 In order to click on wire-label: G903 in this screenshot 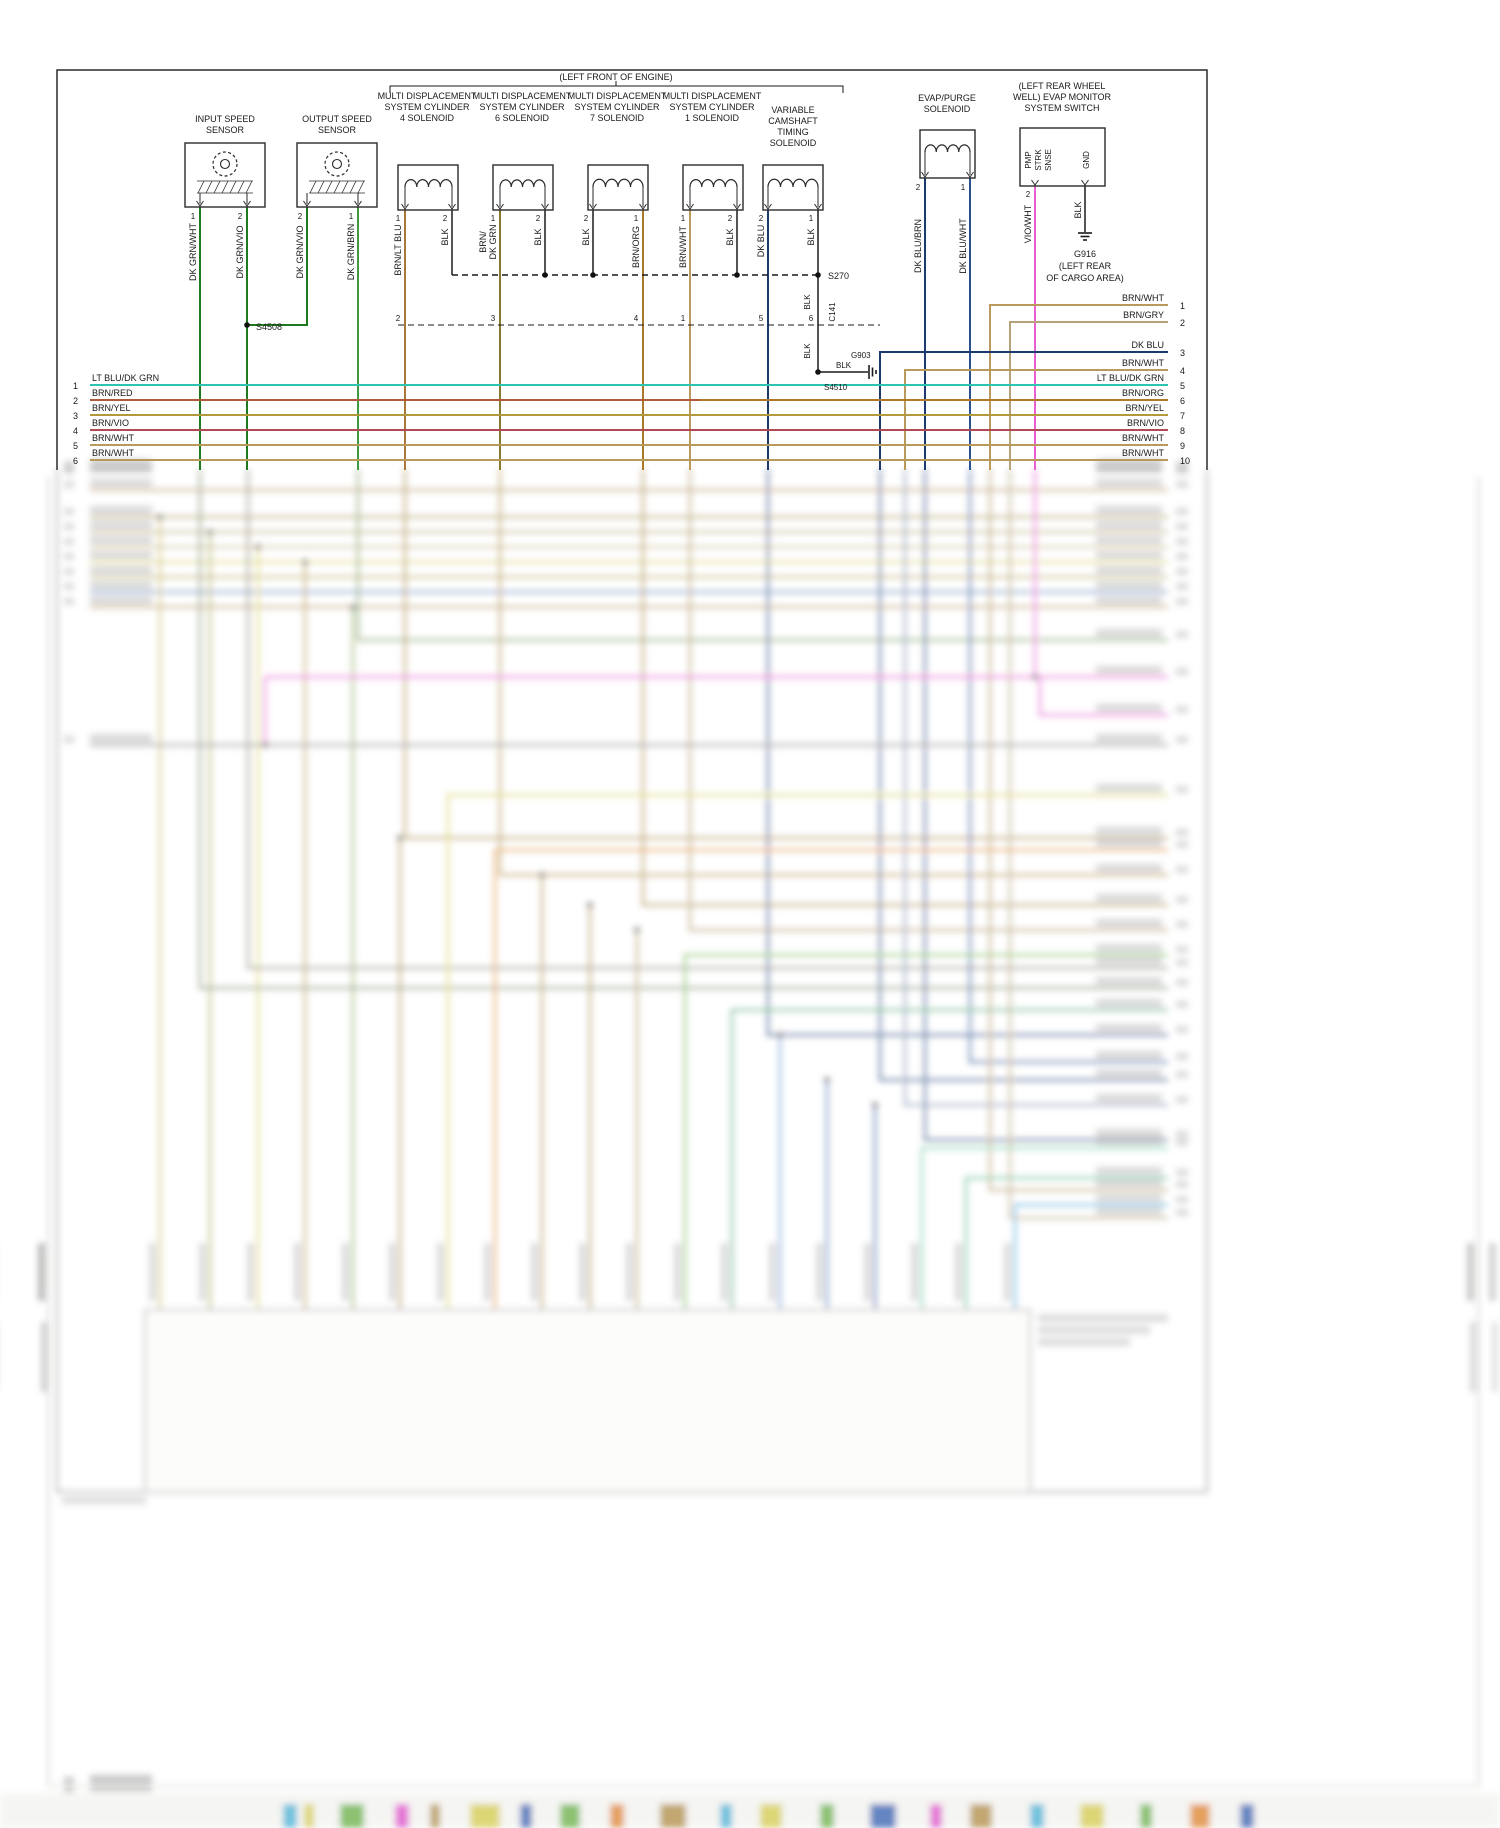, I will do `click(861, 355)`.